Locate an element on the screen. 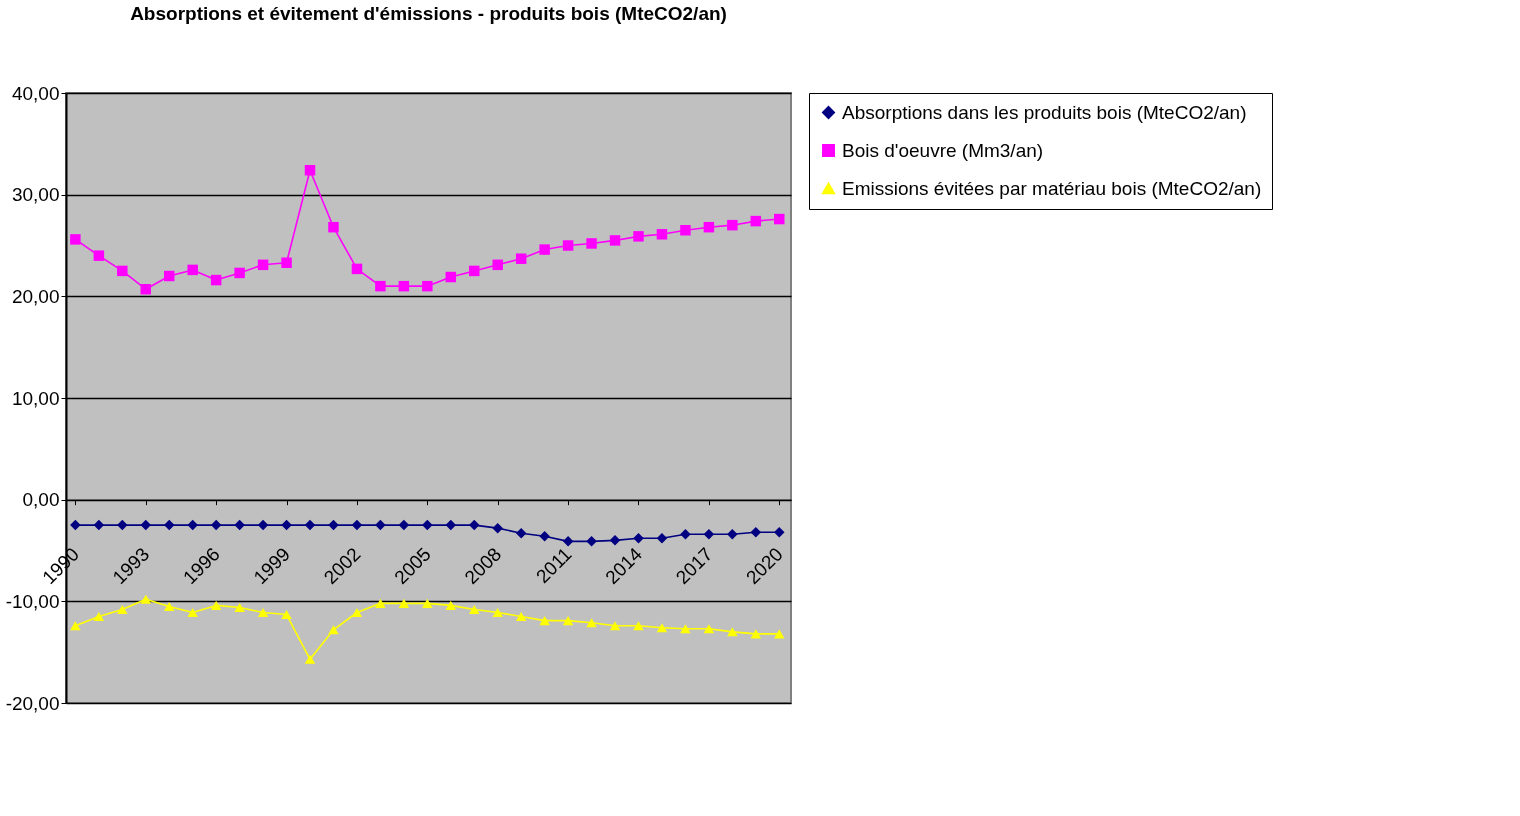  y-tick-label: -20,00 is located at coordinates (32, 703).